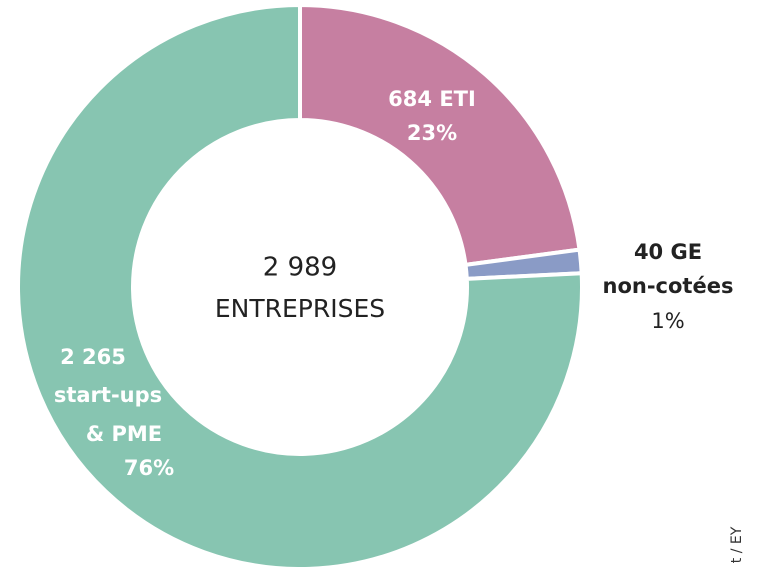 Image resolution: width=763 pixels, height=567 pixels. I want to click on source-note: t / EY, so click(737, 544).